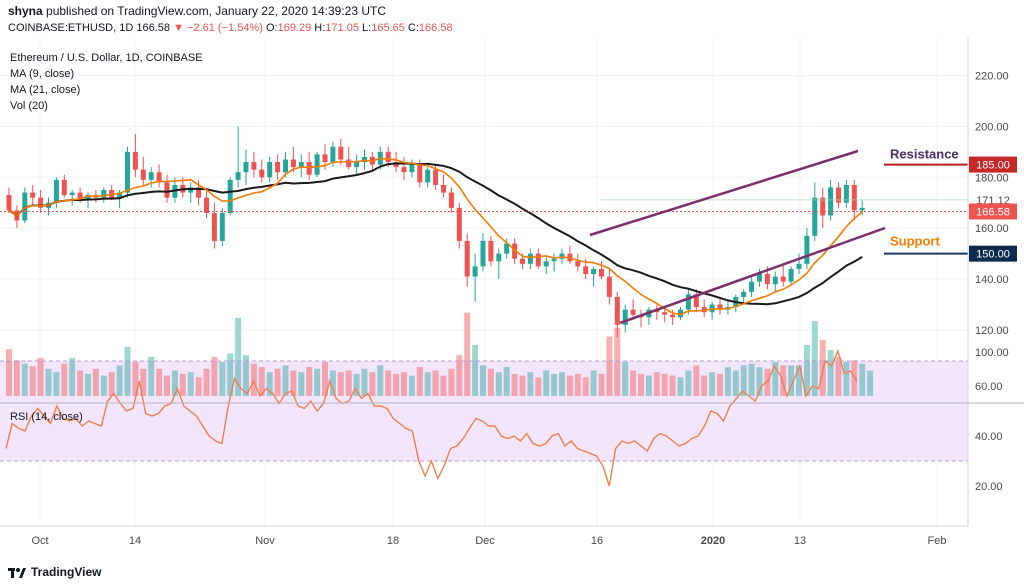  Describe the element at coordinates (25, 11) in the screenshot. I see `author-name: shyna` at that location.